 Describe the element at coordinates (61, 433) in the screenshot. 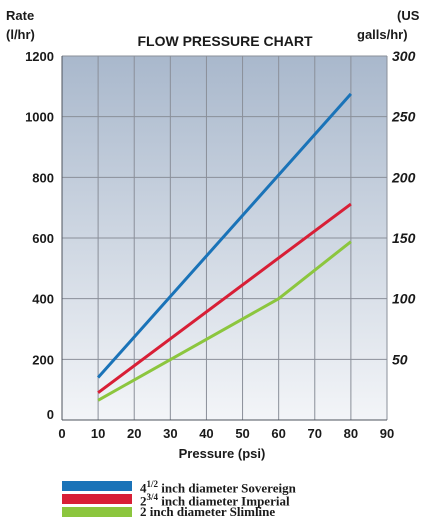

I see `x-tick-label: 0` at that location.